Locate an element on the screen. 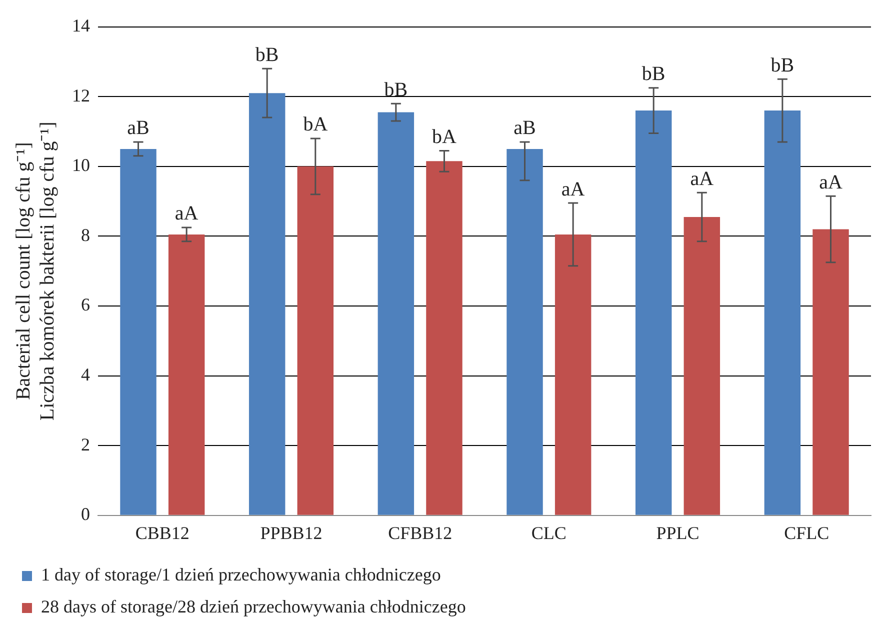 This screenshot has height=635, width=889. y-tick-label: 14 is located at coordinates (81, 26).